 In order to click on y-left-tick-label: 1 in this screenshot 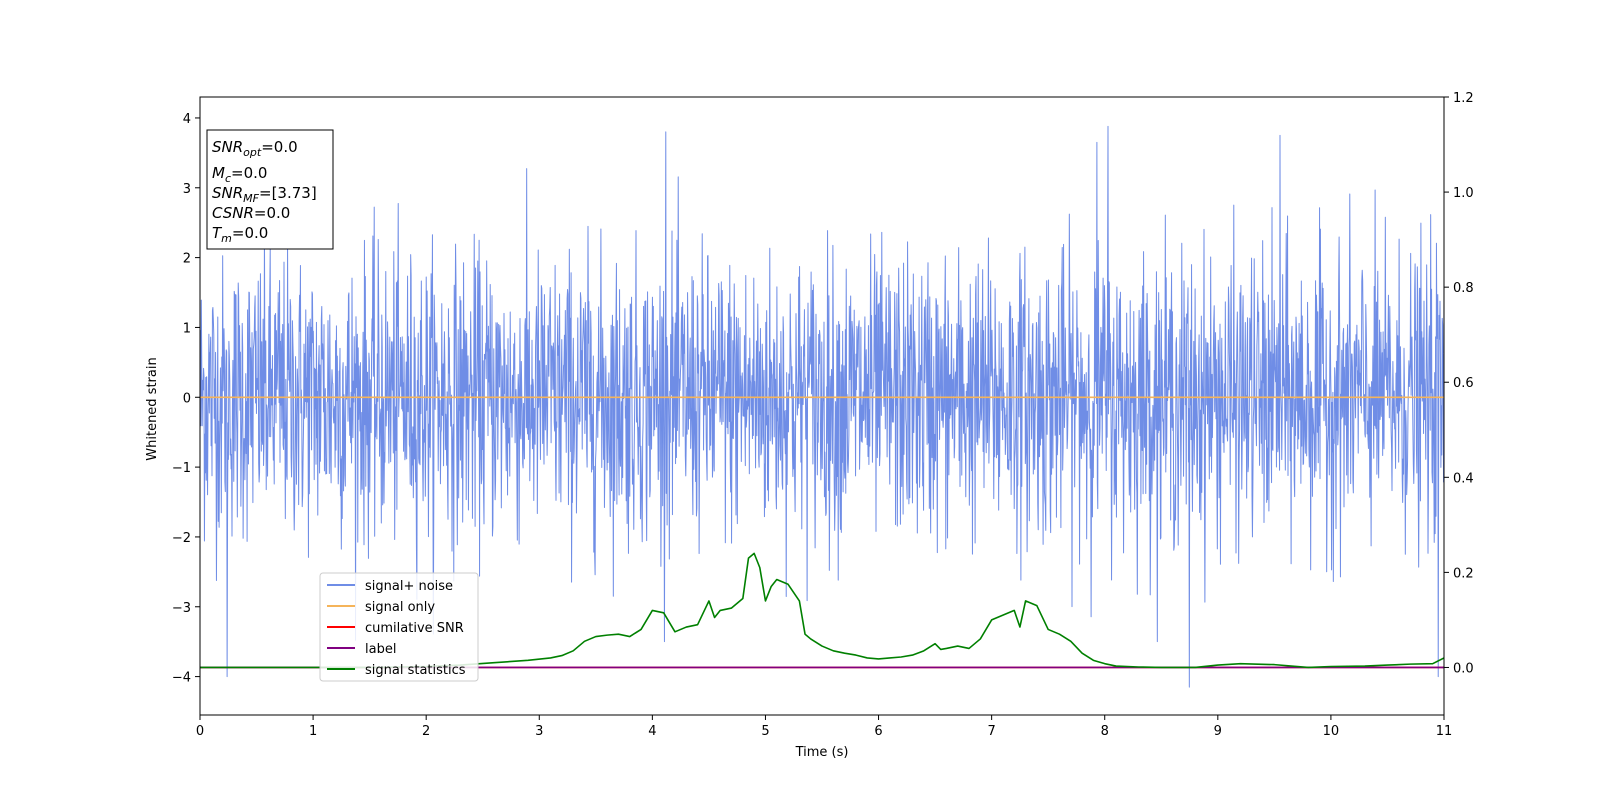, I will do `click(187, 328)`.